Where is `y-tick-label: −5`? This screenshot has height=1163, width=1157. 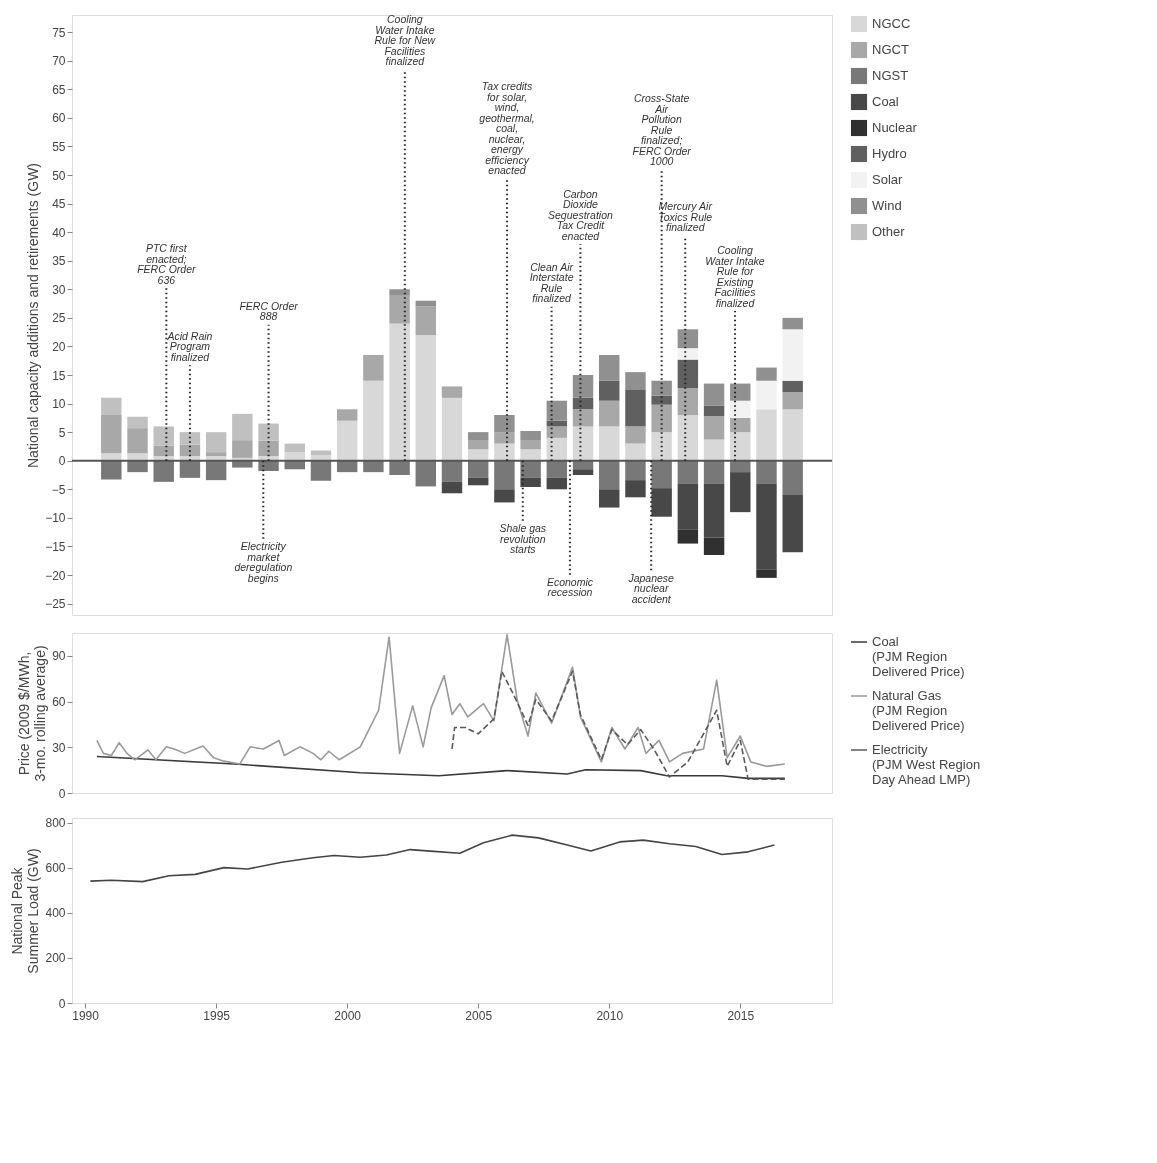 y-tick-label: −5 is located at coordinates (58, 489).